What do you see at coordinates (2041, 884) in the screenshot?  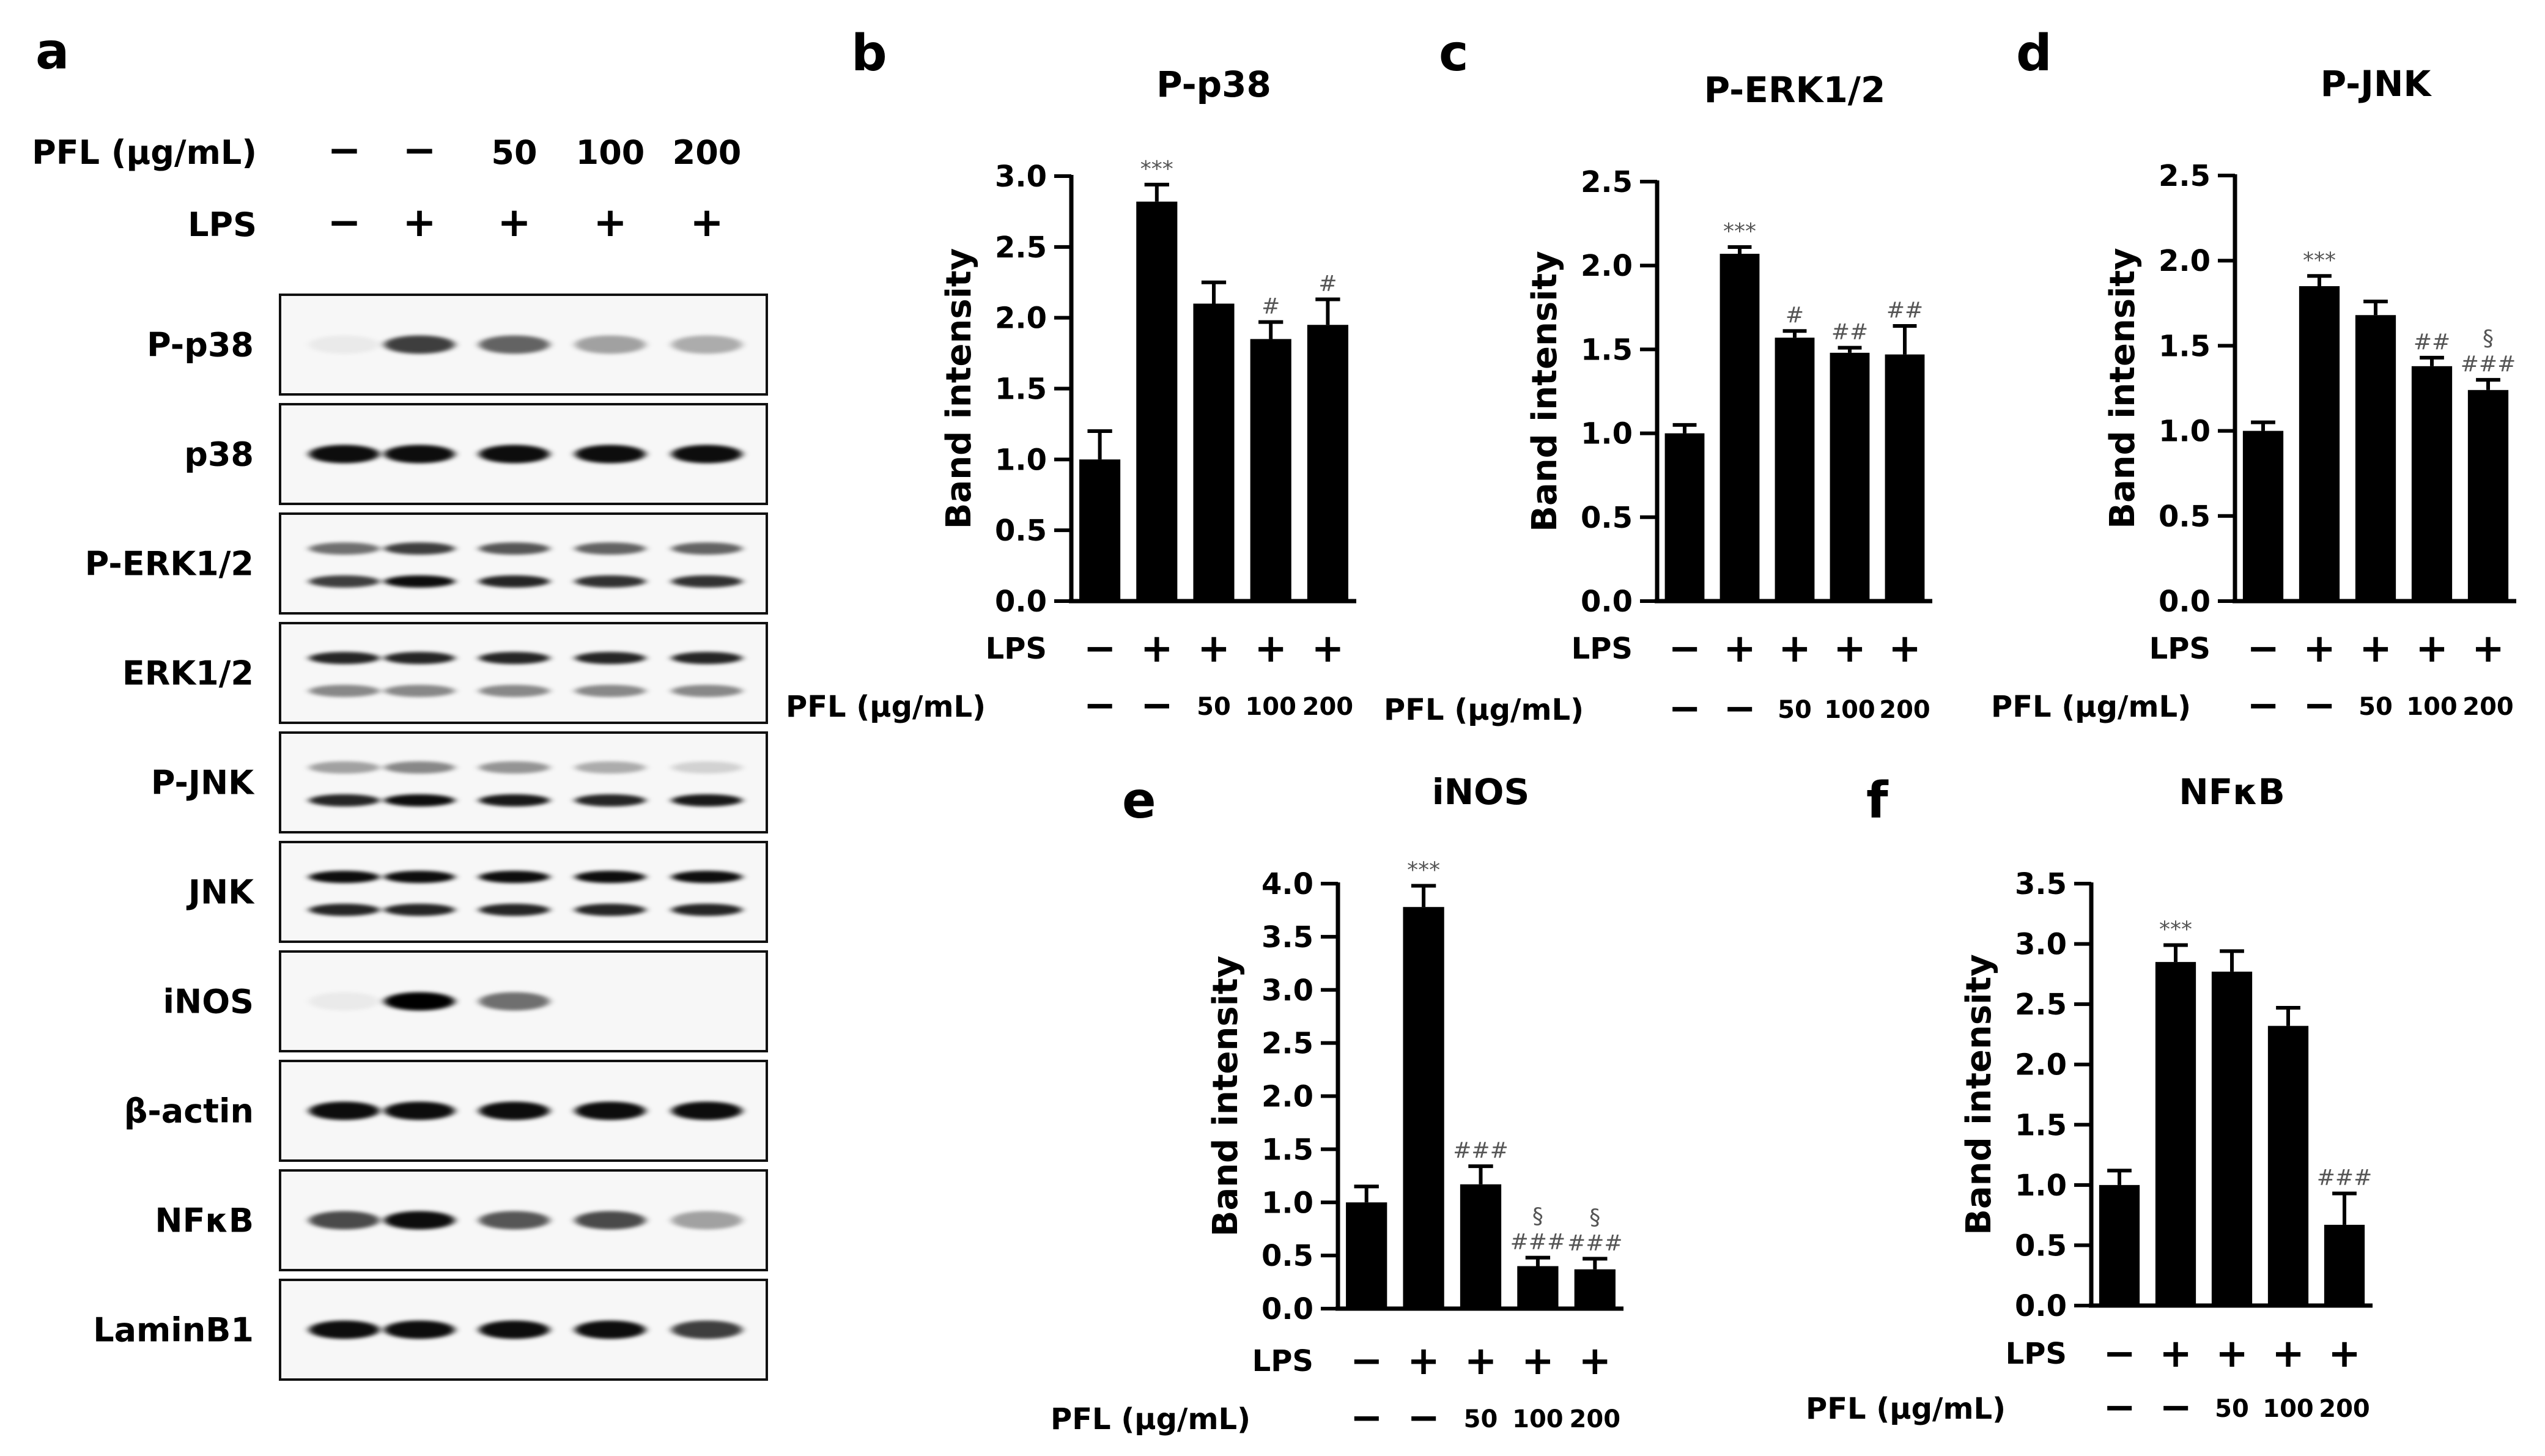 I see `y-tick-label: 3.5` at bounding box center [2041, 884].